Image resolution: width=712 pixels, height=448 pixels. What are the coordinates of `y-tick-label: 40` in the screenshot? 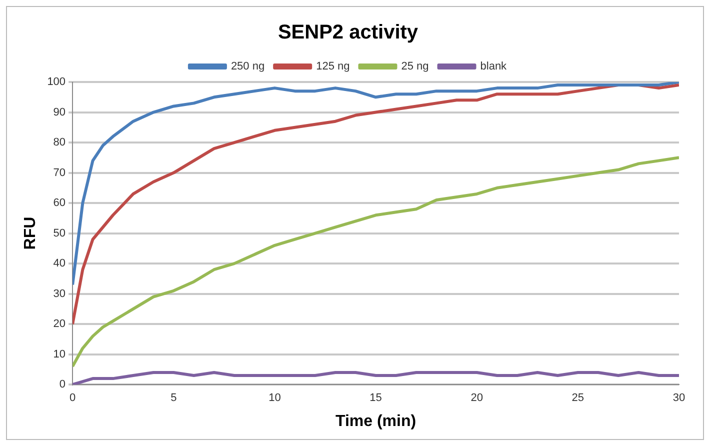 It's located at (59, 264).